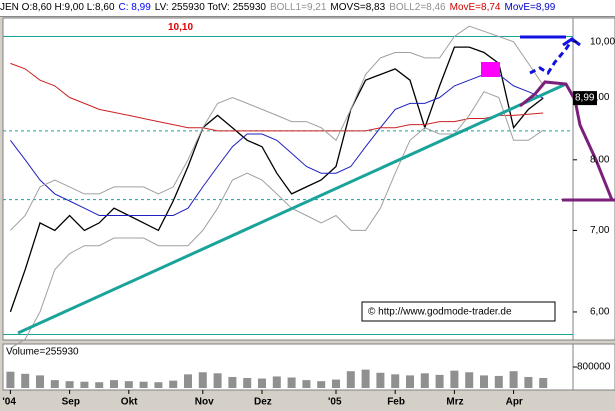 This screenshot has height=411, width=615. Describe the element at coordinates (263, 402) in the screenshot. I see `x-tick-label: Dez` at that location.